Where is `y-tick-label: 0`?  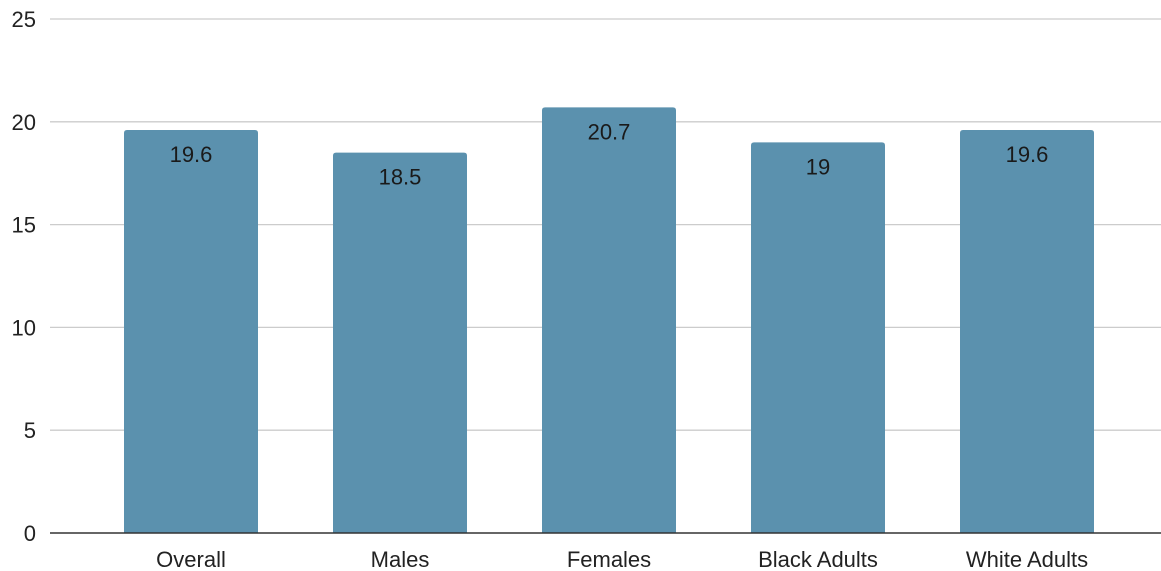
y-tick-label: 0 is located at coordinates (30, 533).